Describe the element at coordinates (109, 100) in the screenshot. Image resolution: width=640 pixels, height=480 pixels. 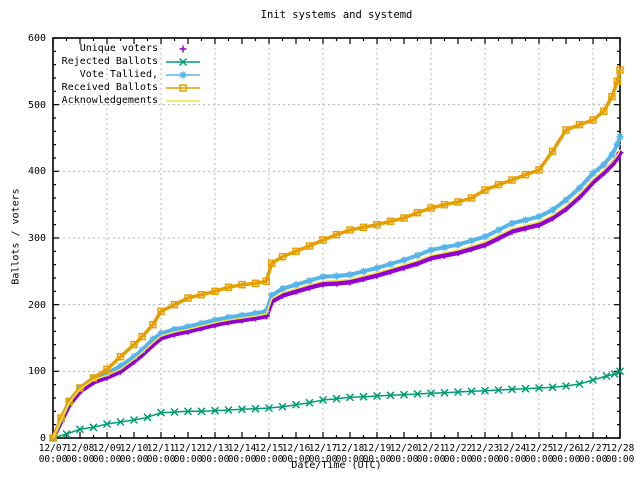
I see `legend-label-acknowledgements: Acknowledgements` at that location.